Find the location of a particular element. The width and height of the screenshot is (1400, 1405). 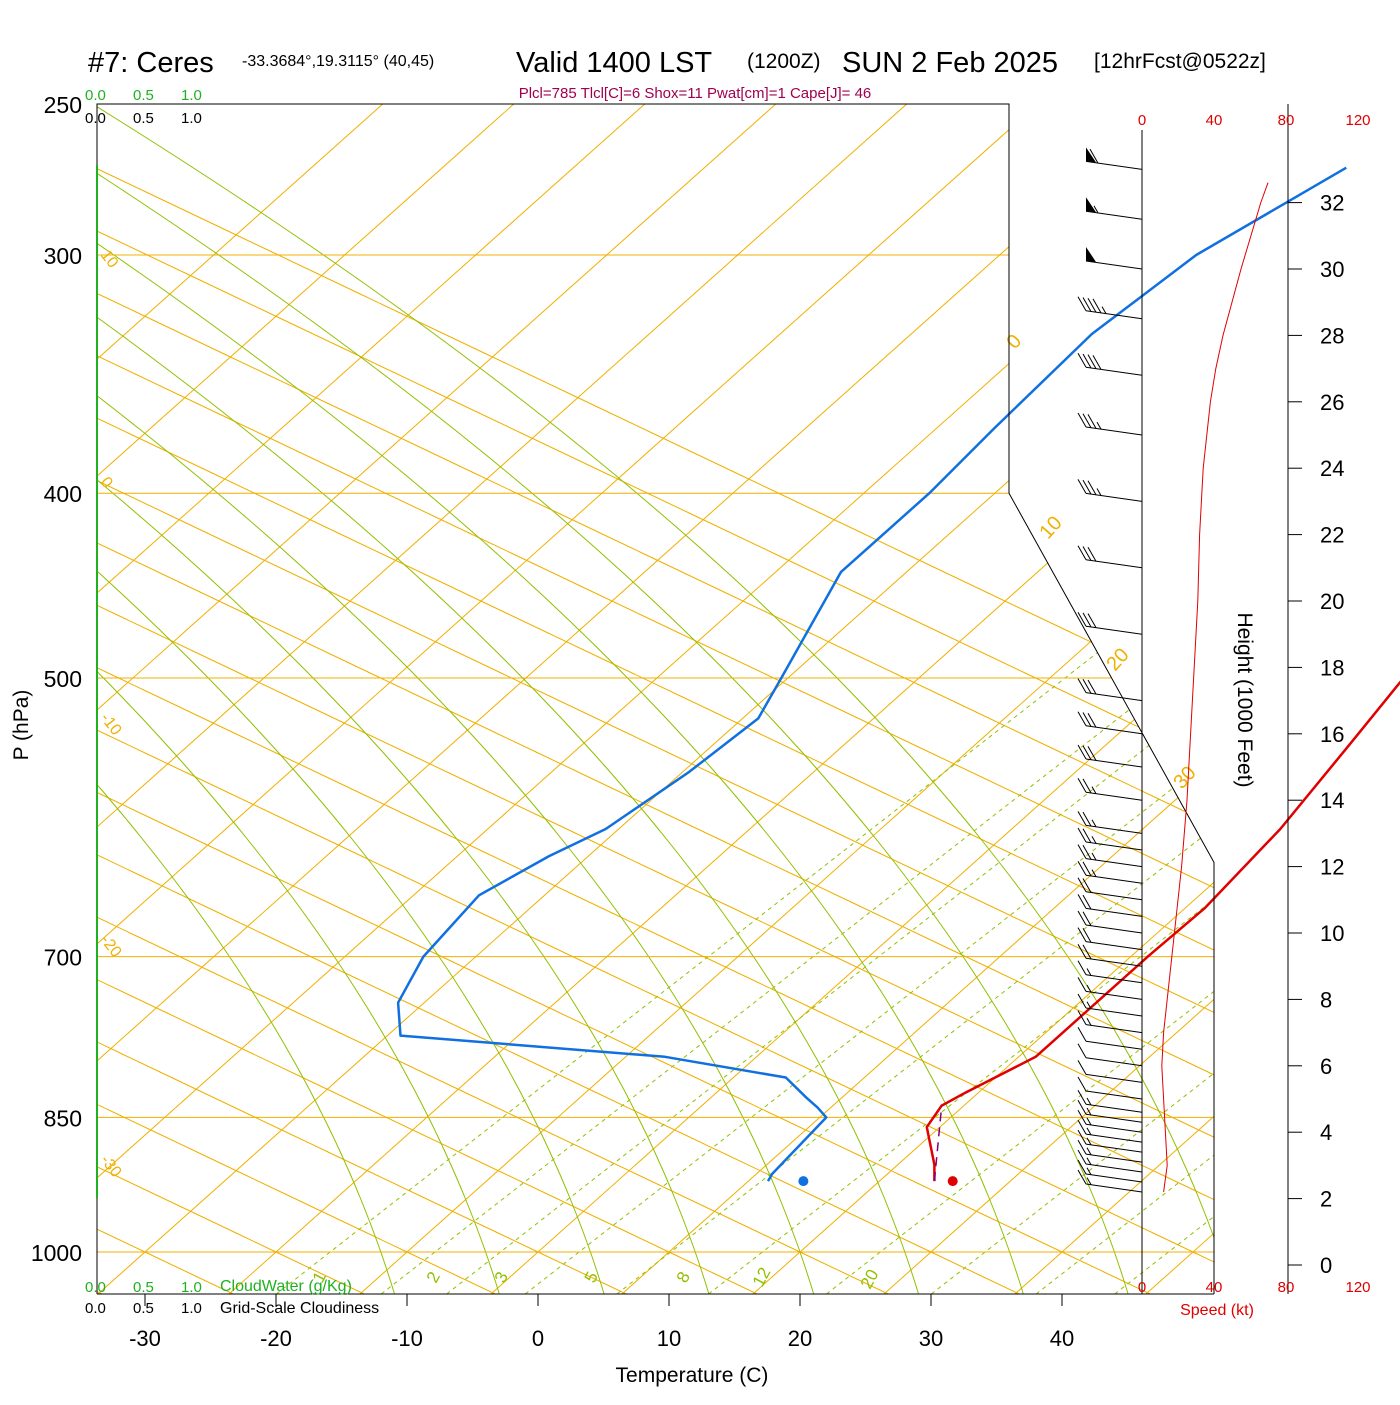

speed-tick-bottom-3: 120 is located at coordinates (1357, 1287).